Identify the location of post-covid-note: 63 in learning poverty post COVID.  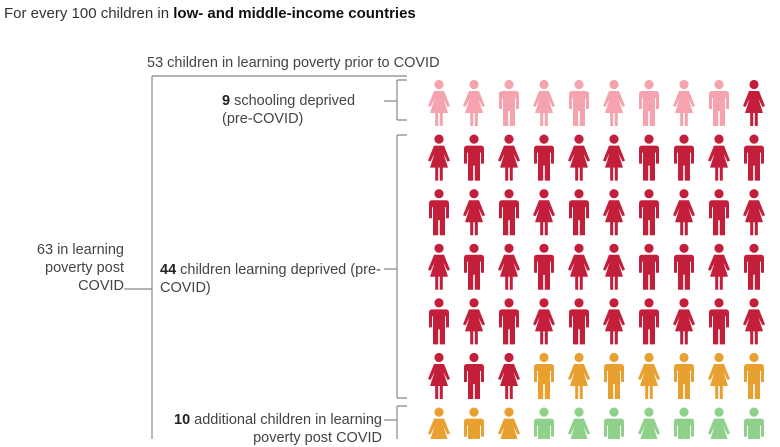
(80, 268).